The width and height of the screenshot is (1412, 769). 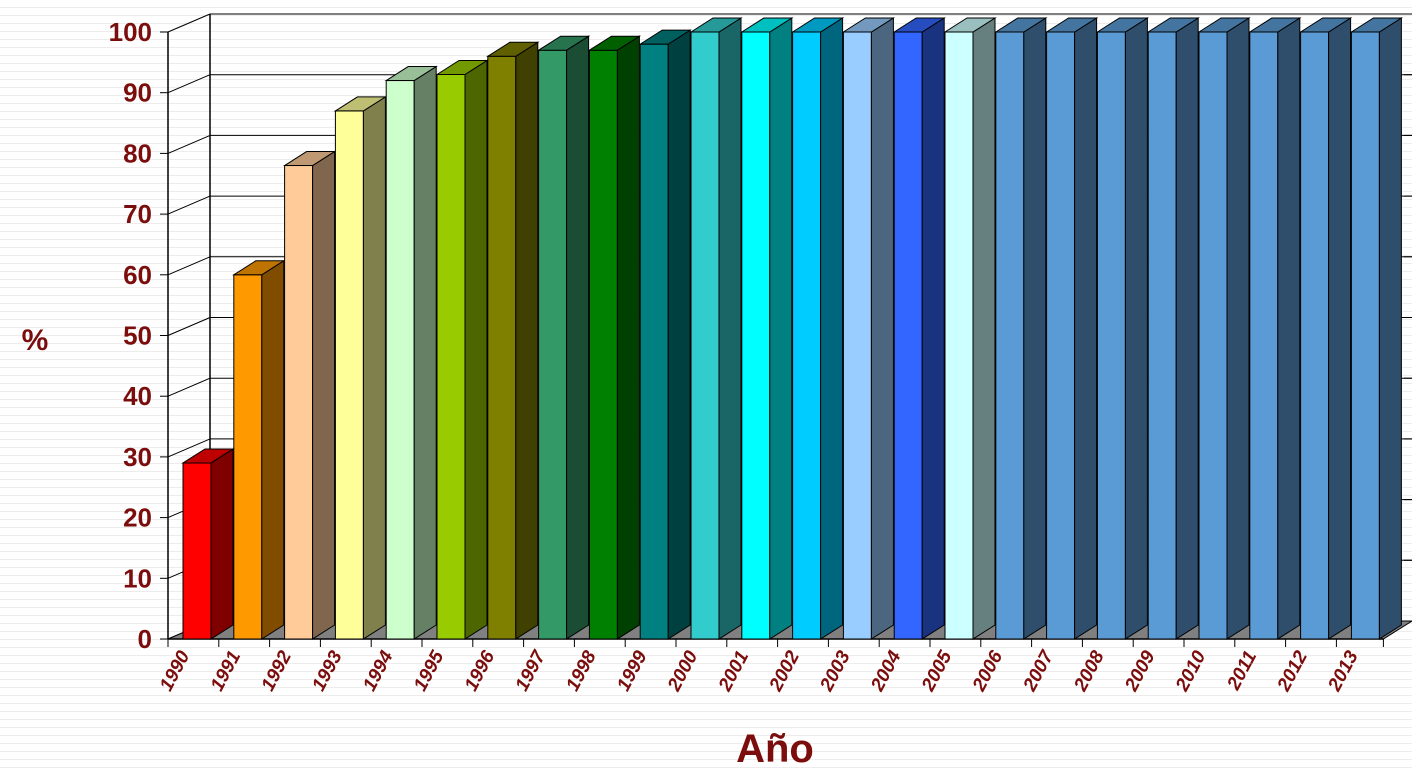 I want to click on bar-1997, so click(x=563, y=337).